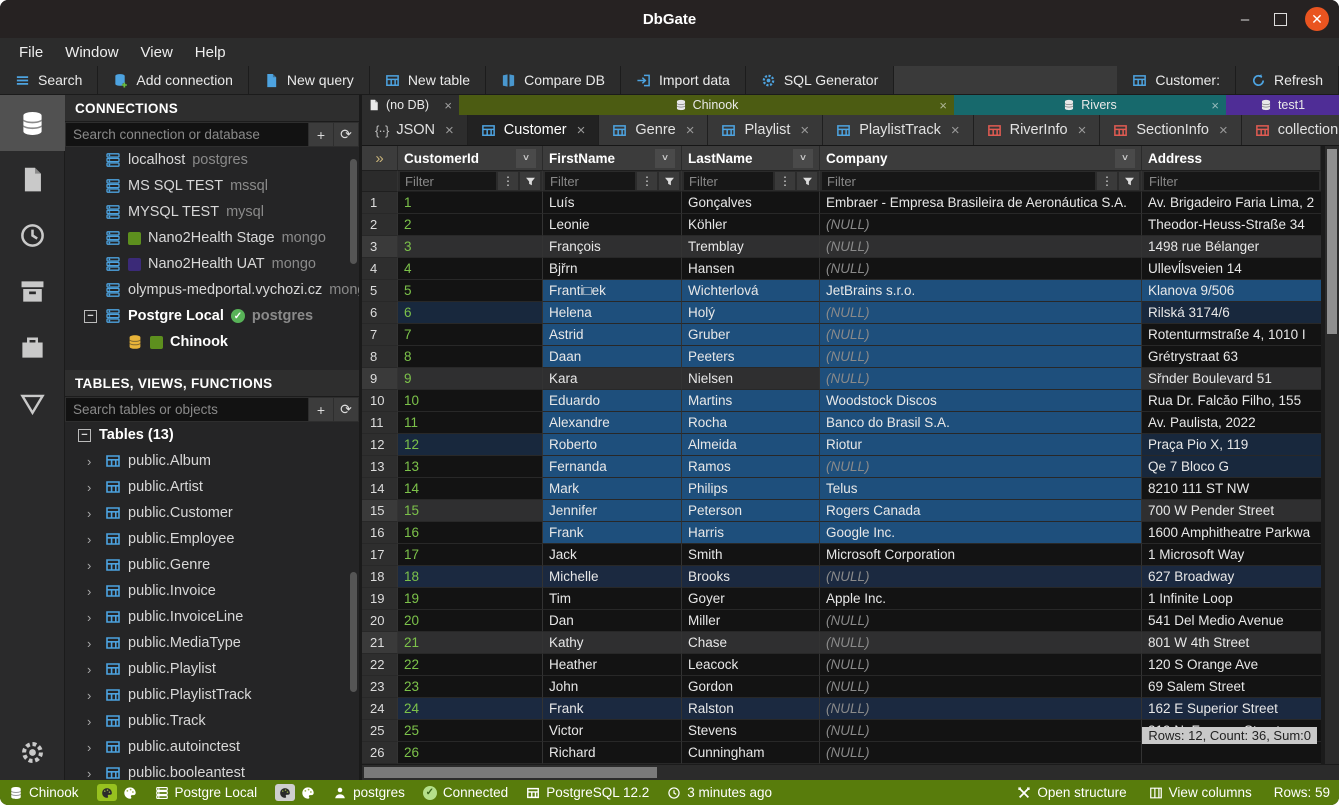 The height and width of the screenshot is (805, 1339). What do you see at coordinates (470, 577) in the screenshot?
I see `cell-customerid: 18` at bounding box center [470, 577].